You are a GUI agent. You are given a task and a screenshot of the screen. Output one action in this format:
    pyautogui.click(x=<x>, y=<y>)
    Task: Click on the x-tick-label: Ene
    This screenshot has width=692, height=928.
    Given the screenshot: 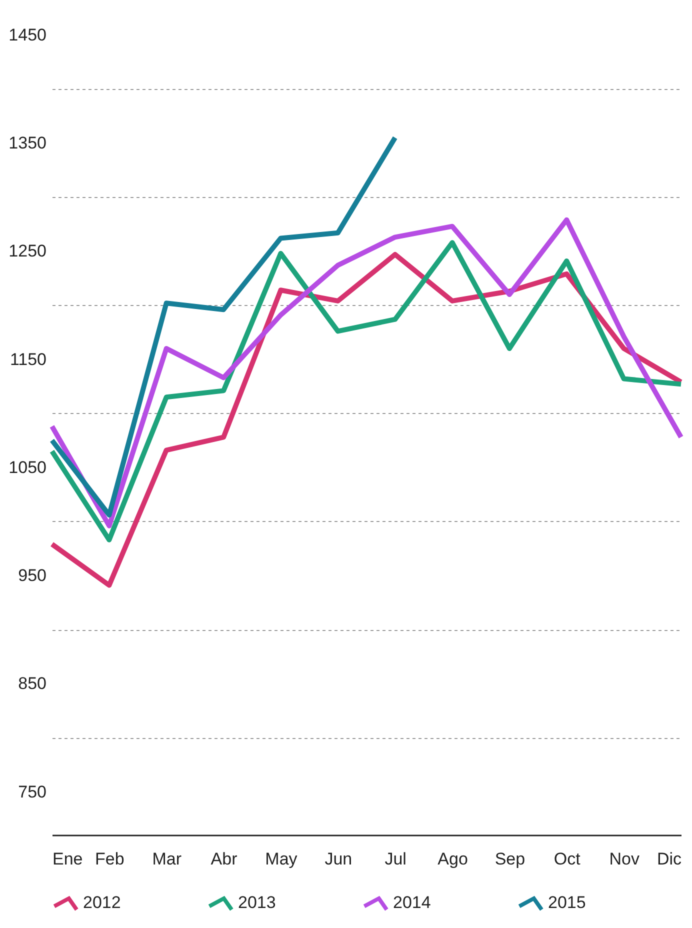 What is the action you would take?
    pyautogui.click(x=67, y=859)
    